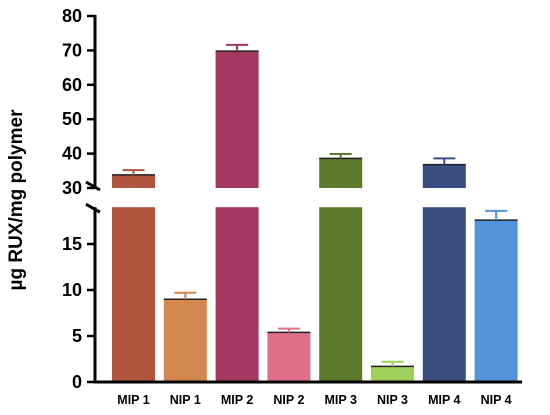 The width and height of the screenshot is (550, 415). I want to click on y-tick-label: 10, so click(72, 290).